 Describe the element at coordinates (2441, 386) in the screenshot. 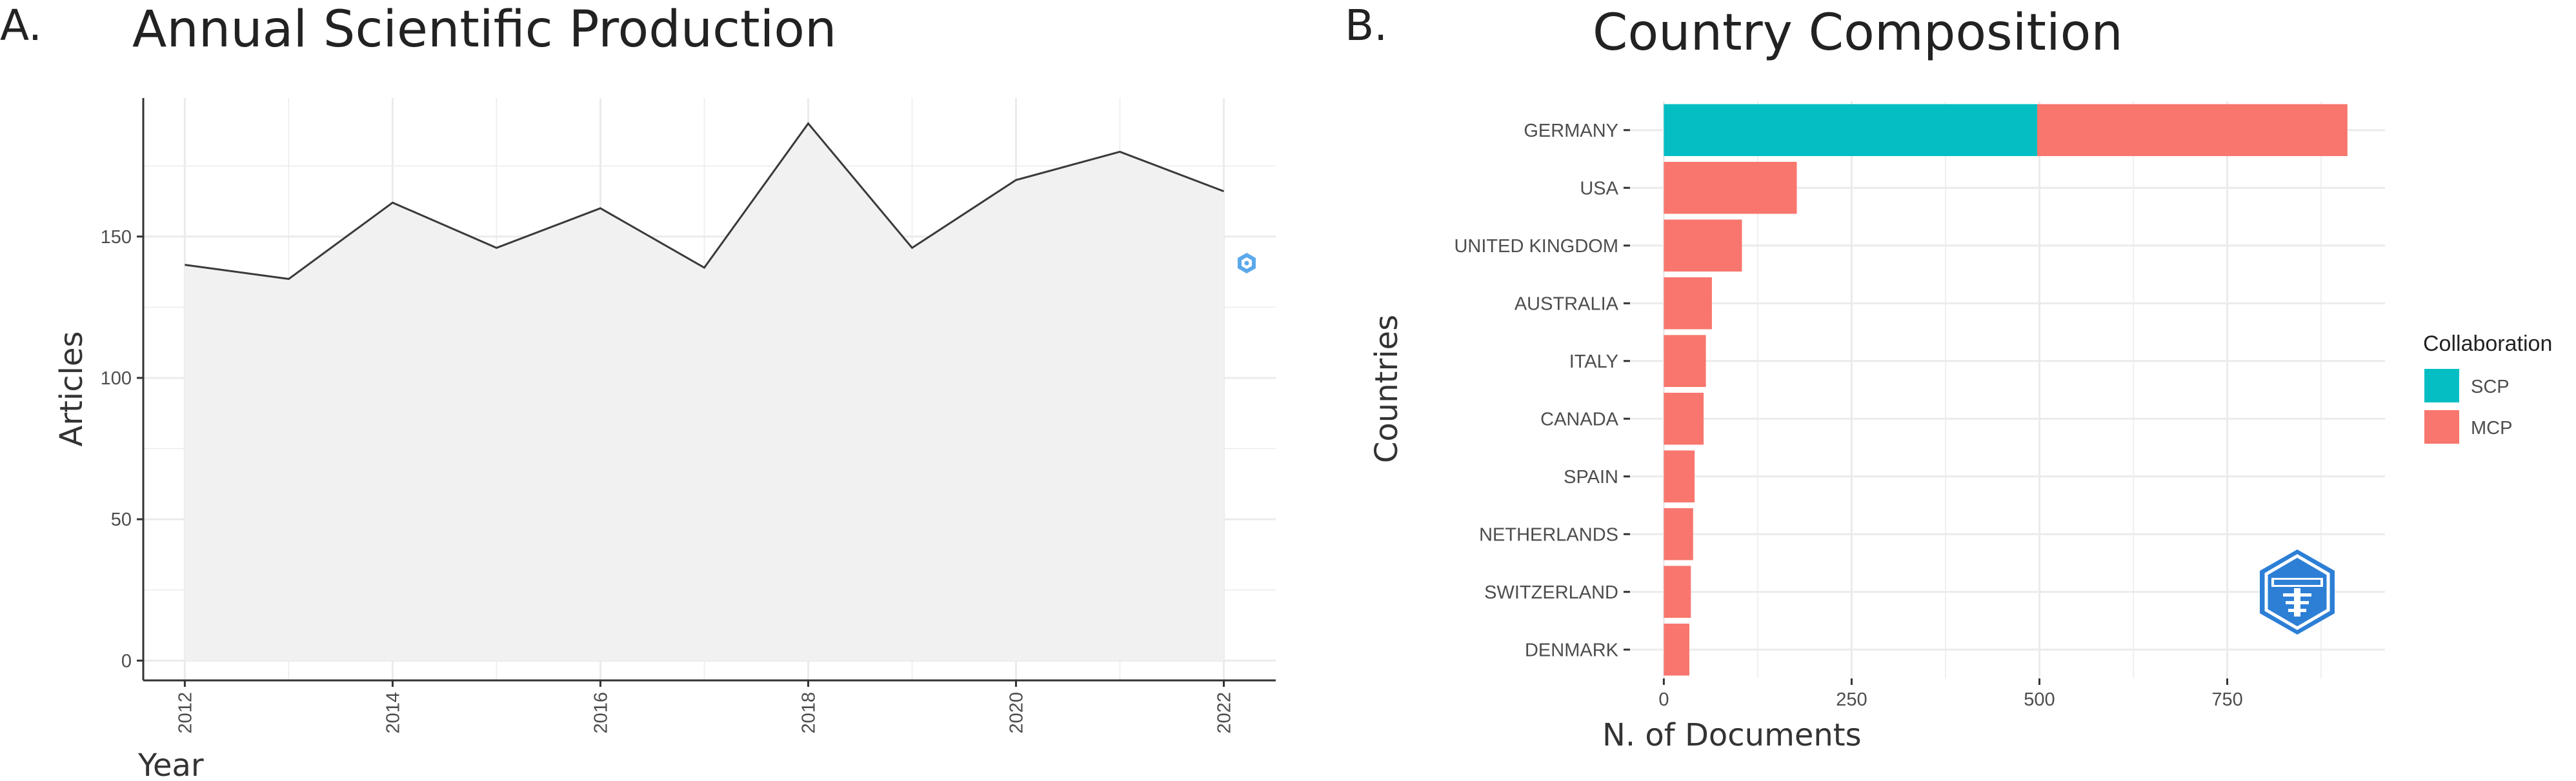

I see `legend-key-scp` at that location.